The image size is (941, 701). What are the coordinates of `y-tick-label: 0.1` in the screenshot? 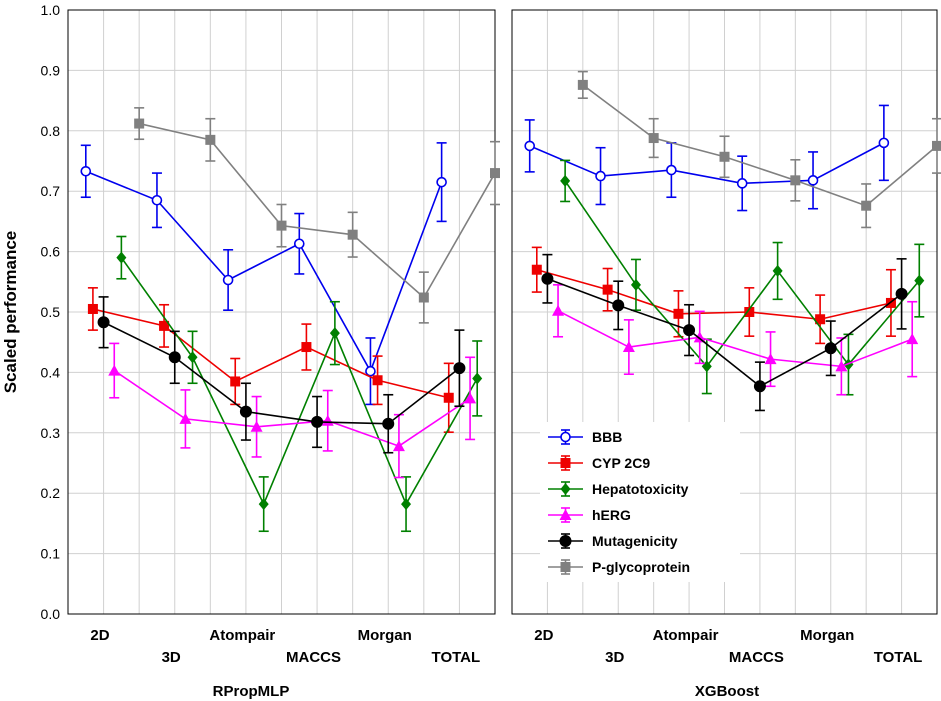 It's located at (51, 554).